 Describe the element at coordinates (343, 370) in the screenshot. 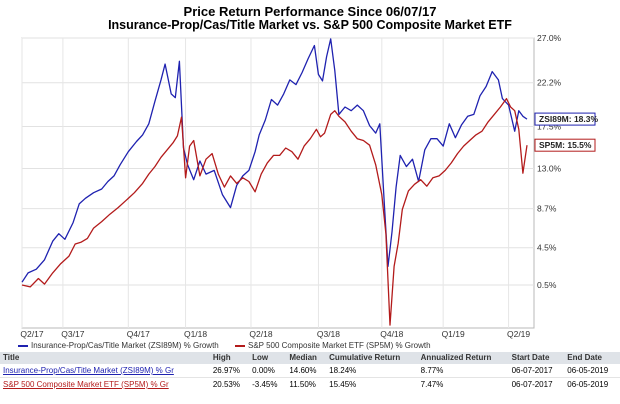

I see `cell-cumulative: 18.24%` at that location.